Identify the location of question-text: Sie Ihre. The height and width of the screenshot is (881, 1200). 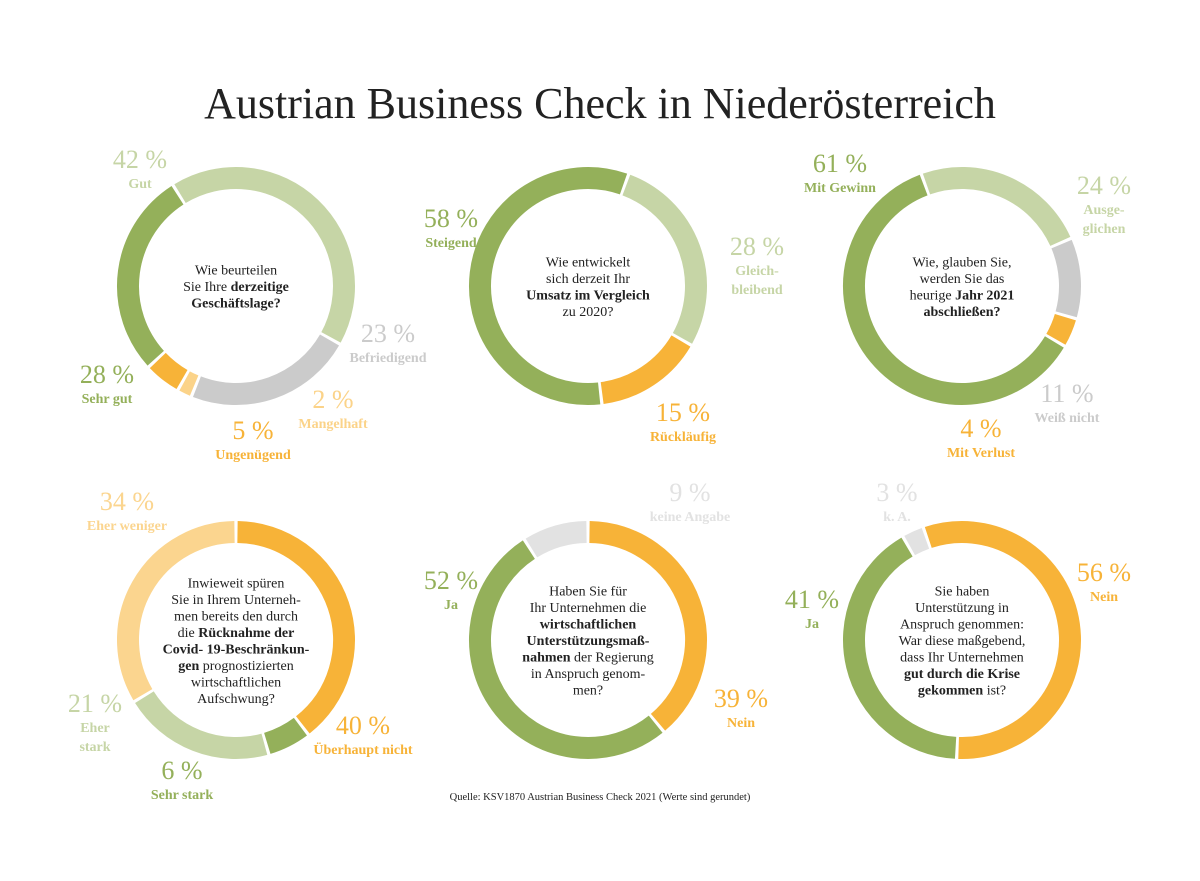
(206, 287).